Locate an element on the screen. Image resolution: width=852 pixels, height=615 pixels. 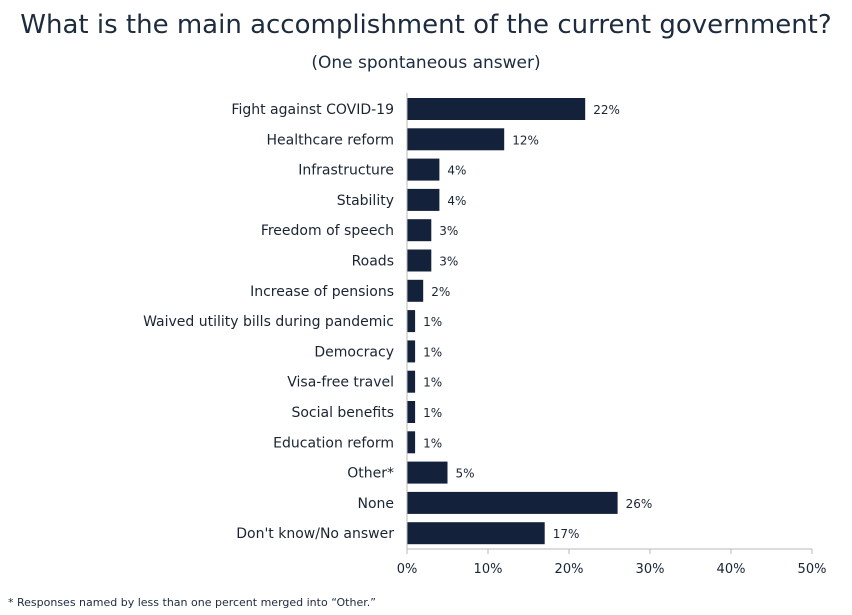
category-label: Visa-free travel is located at coordinates (340, 383).